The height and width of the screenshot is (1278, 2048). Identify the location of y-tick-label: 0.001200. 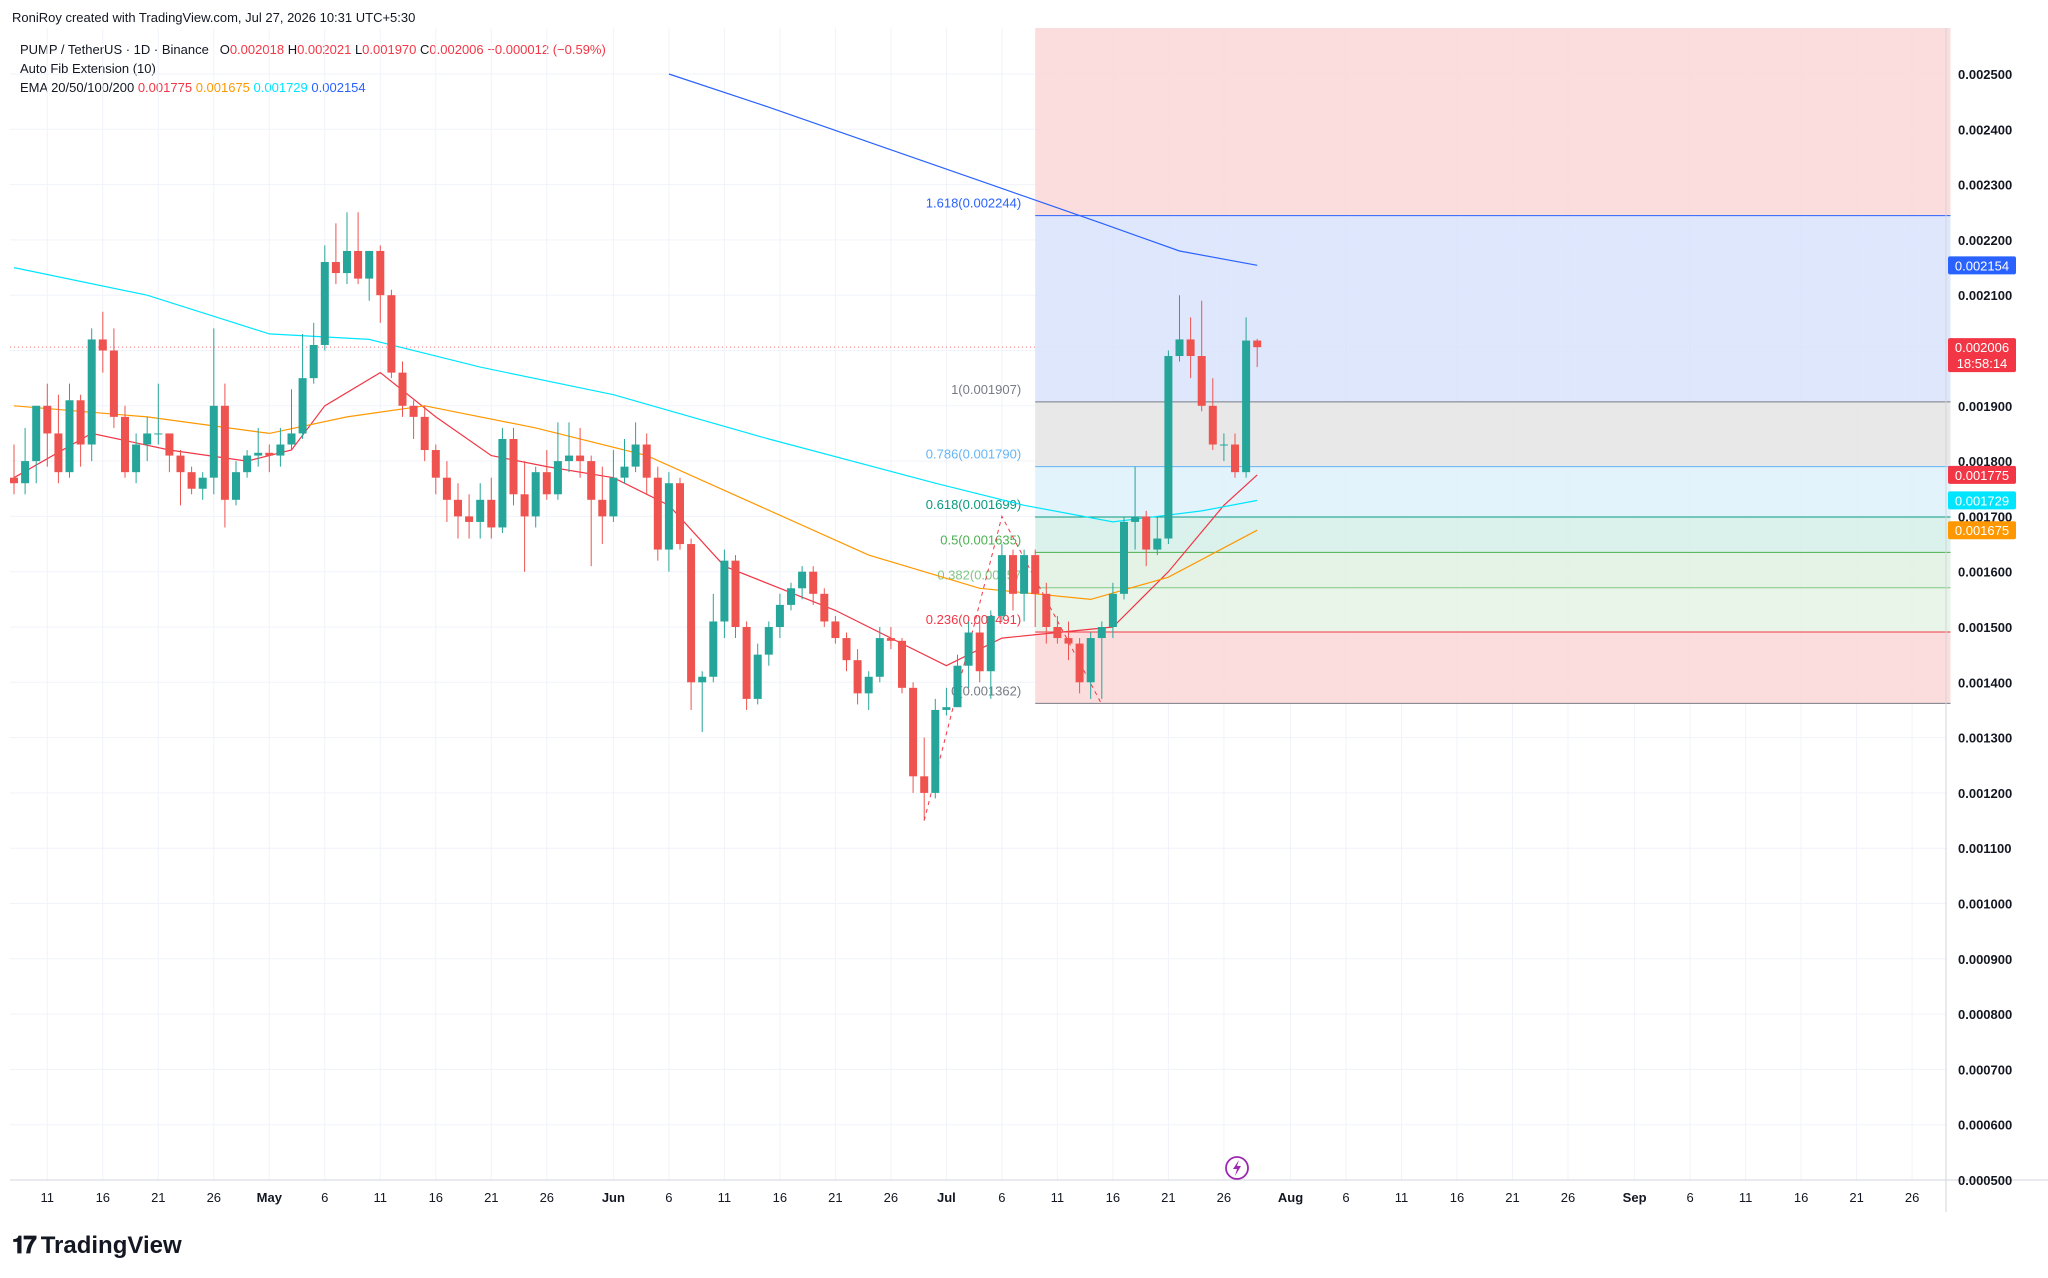
(1985, 793).